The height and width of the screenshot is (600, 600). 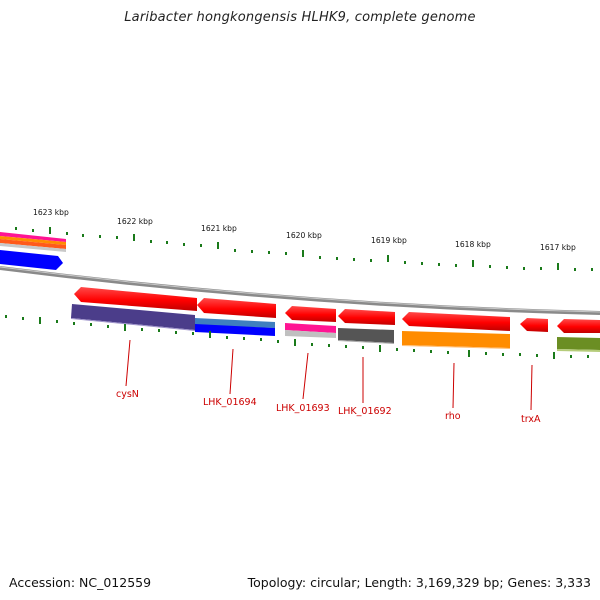 What do you see at coordinates (135, 221) in the screenshot?
I see `ruler-label: 1622 kbp` at bounding box center [135, 221].